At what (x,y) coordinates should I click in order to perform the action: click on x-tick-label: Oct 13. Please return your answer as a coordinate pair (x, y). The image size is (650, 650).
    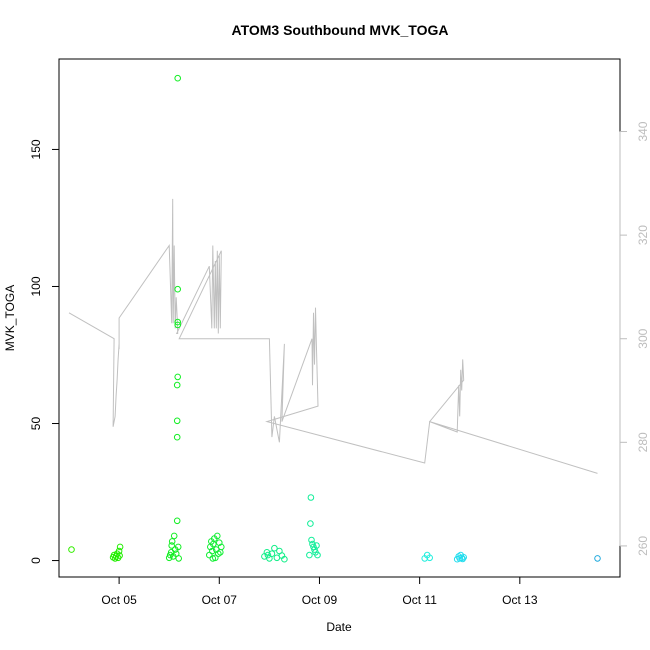
    Looking at the image, I should click on (520, 600).